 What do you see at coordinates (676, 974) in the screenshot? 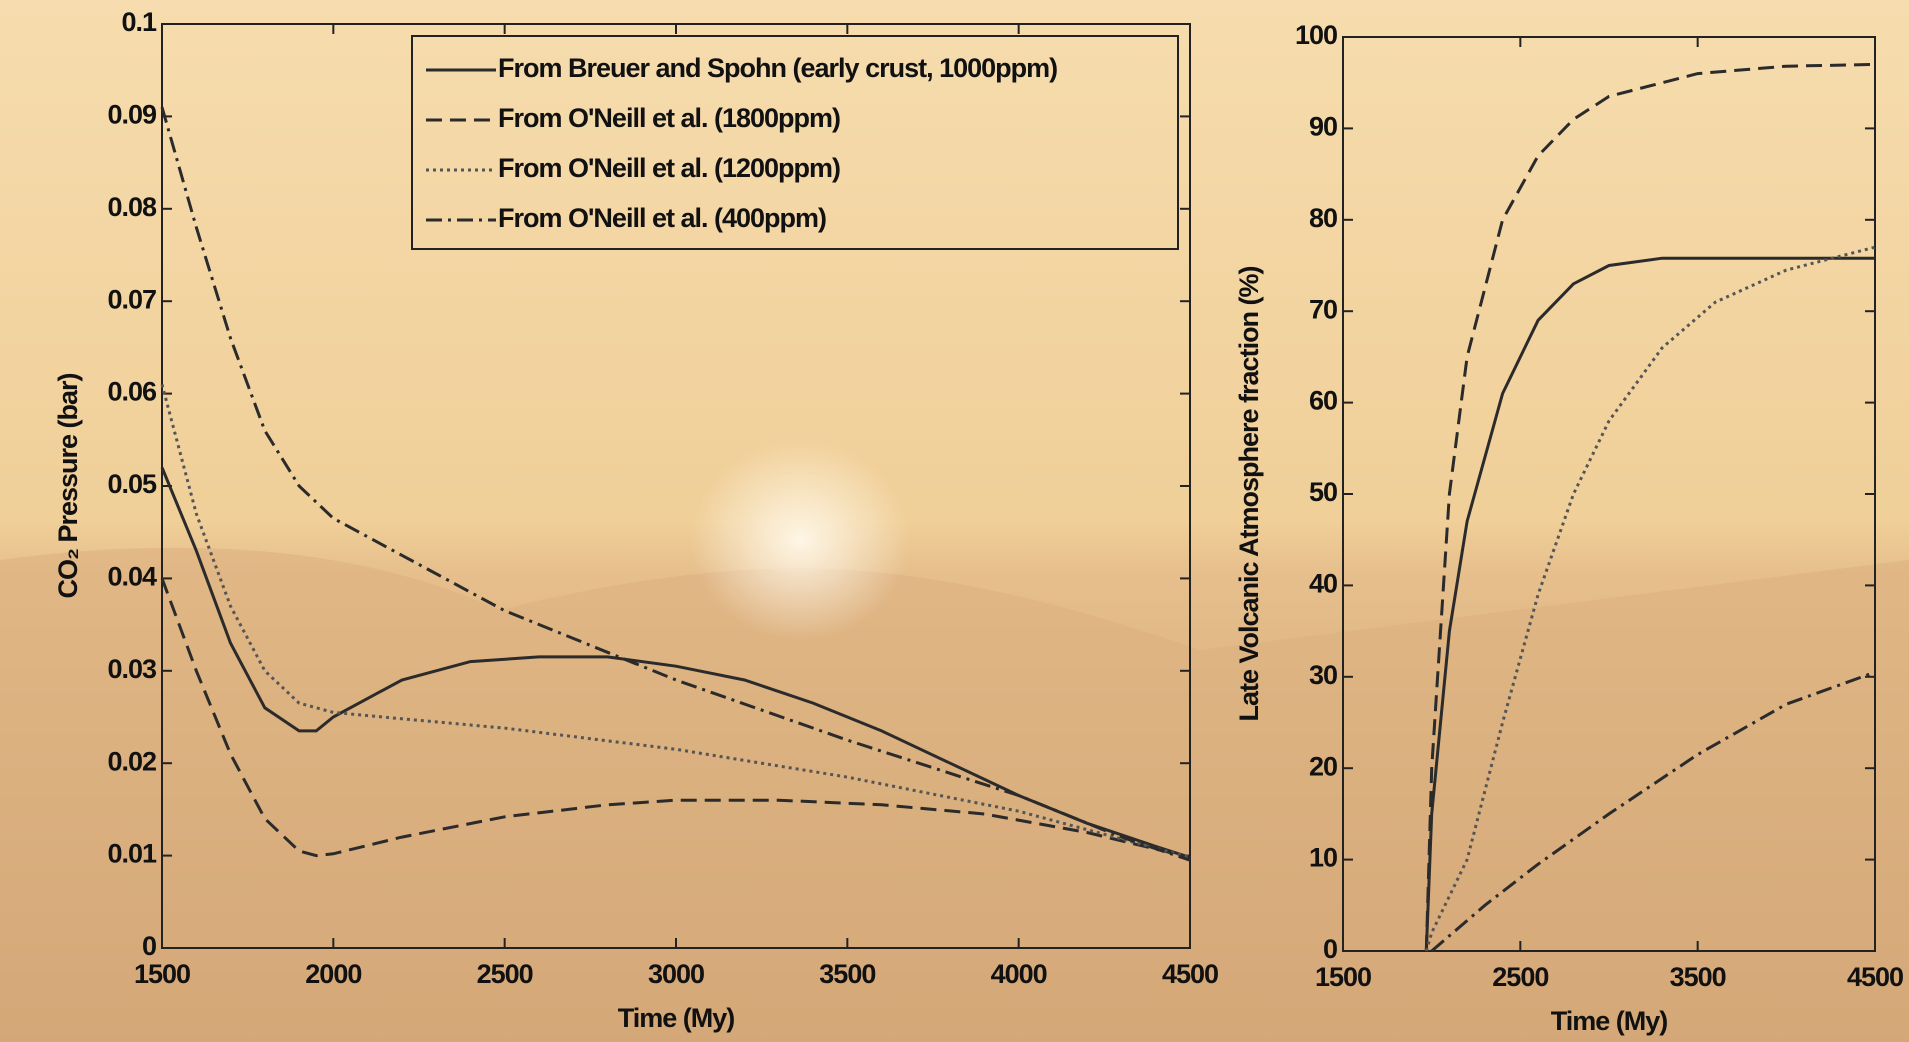
I see `x-tick-label: 3000` at bounding box center [676, 974].